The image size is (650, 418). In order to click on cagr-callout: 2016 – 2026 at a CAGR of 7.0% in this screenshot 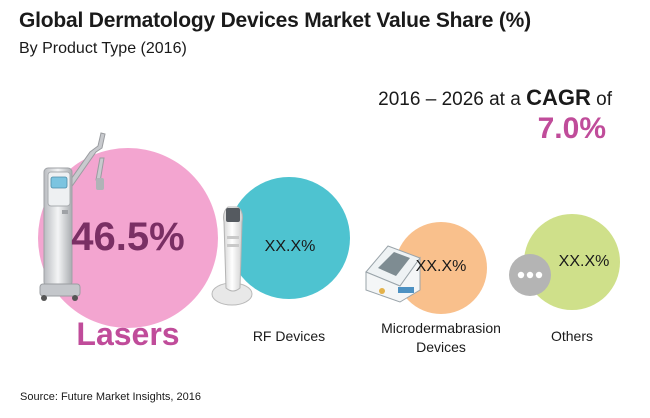, I will do `click(495, 116)`.